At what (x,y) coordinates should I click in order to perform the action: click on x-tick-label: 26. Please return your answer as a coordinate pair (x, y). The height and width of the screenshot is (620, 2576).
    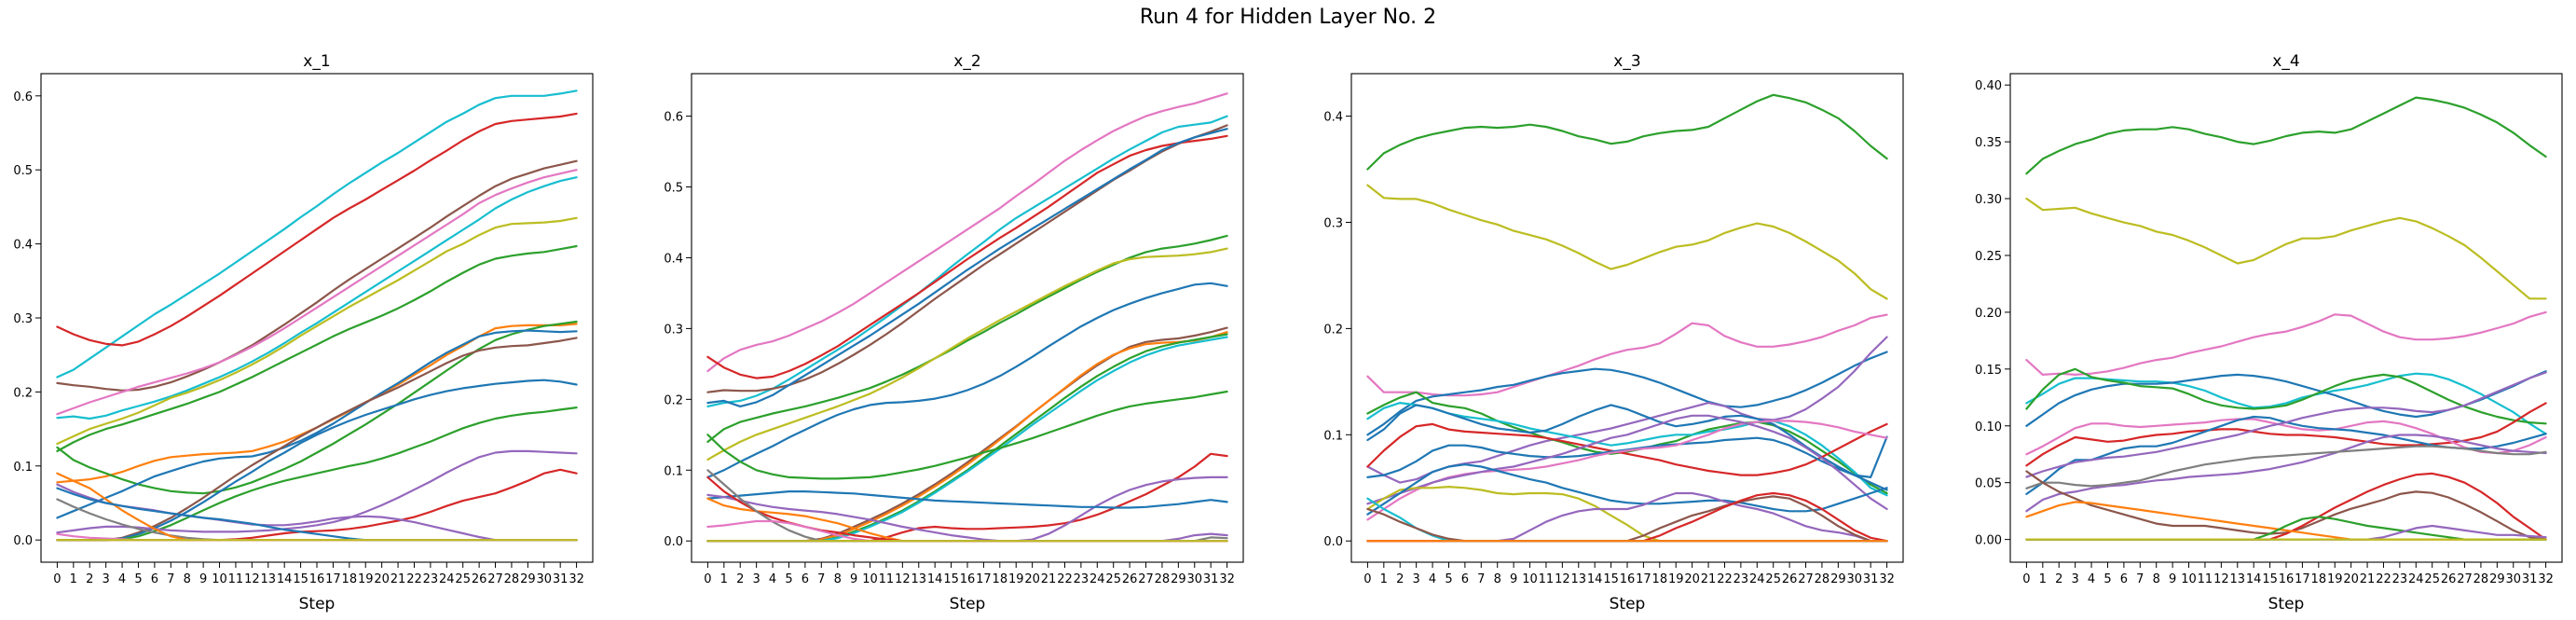
    Looking at the image, I should click on (1130, 579).